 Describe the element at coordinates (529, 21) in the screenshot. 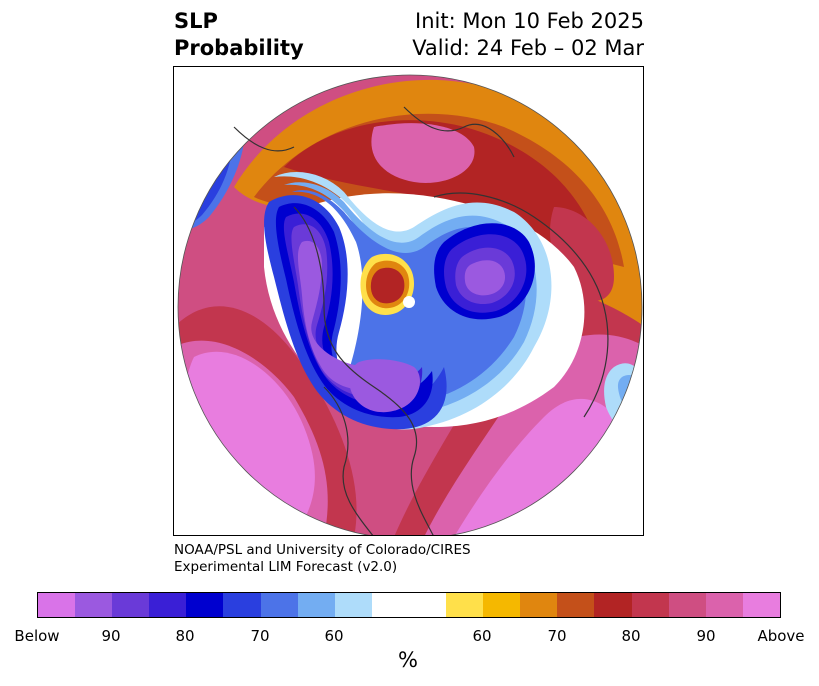

I see `init-date: Init: Mon 10 Feb 2025` at that location.